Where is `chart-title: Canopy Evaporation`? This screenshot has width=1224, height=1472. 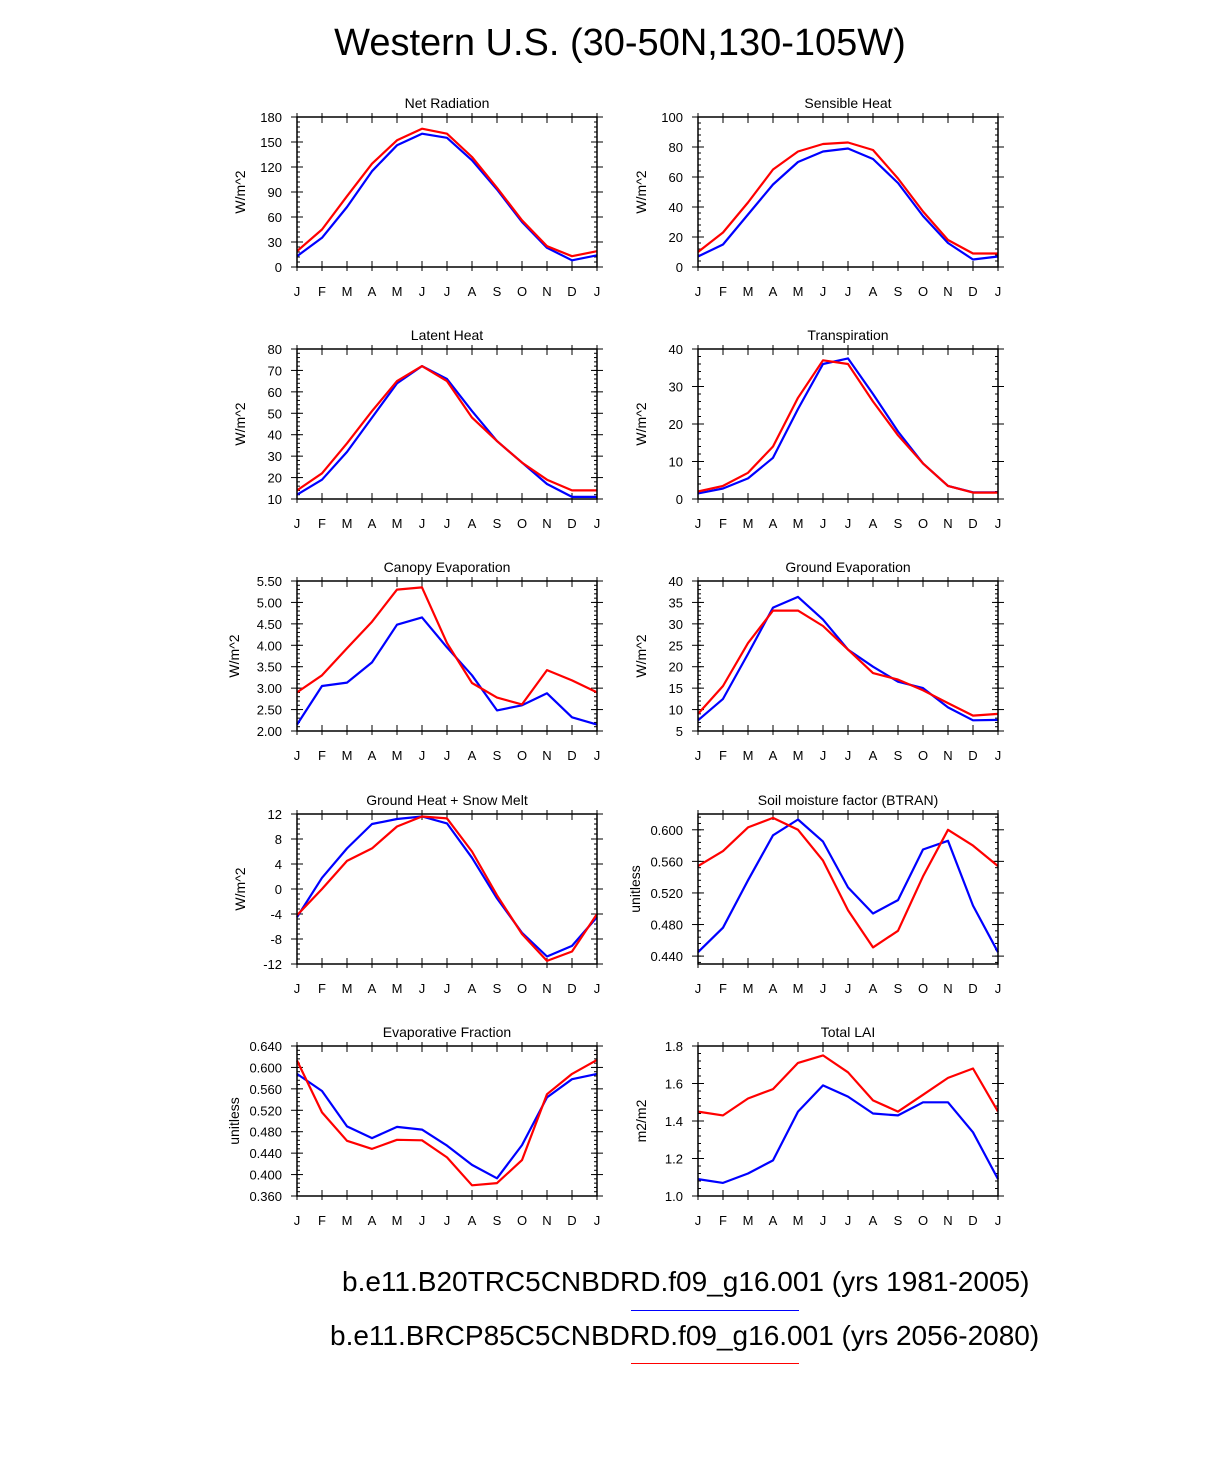 chart-title: Canopy Evaporation is located at coordinates (447, 567).